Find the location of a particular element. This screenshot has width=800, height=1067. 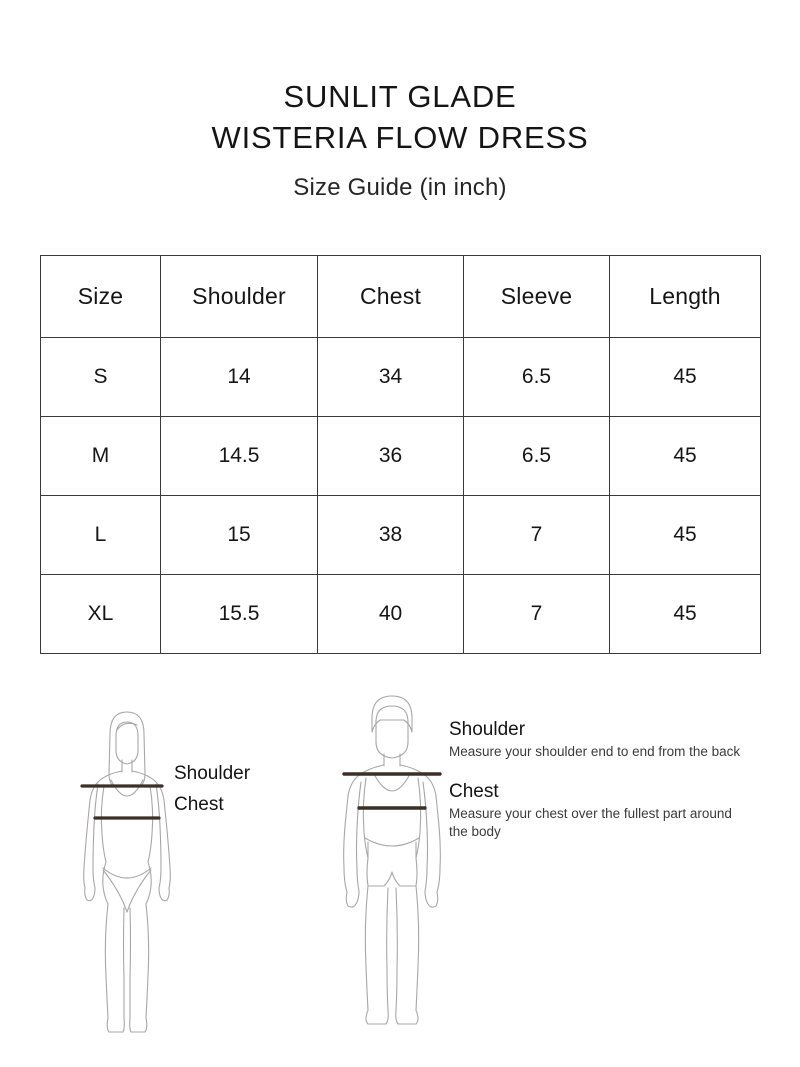

female-label-shoulder: Shoulder is located at coordinates (212, 773).